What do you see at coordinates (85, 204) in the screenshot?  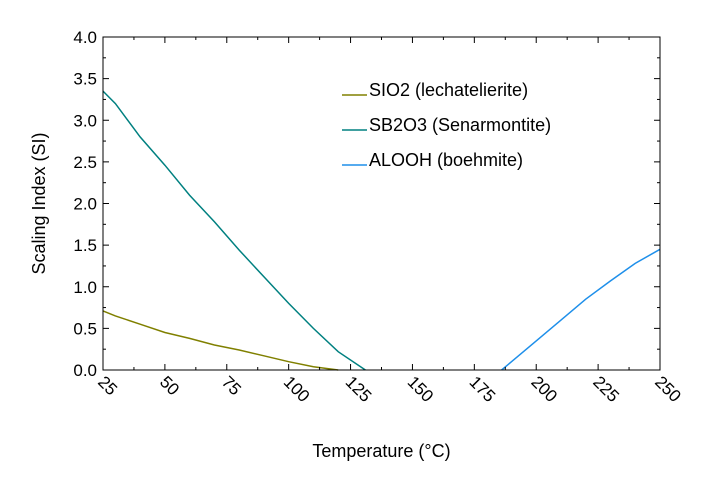 I see `y-tick-label: 2.0` at bounding box center [85, 204].